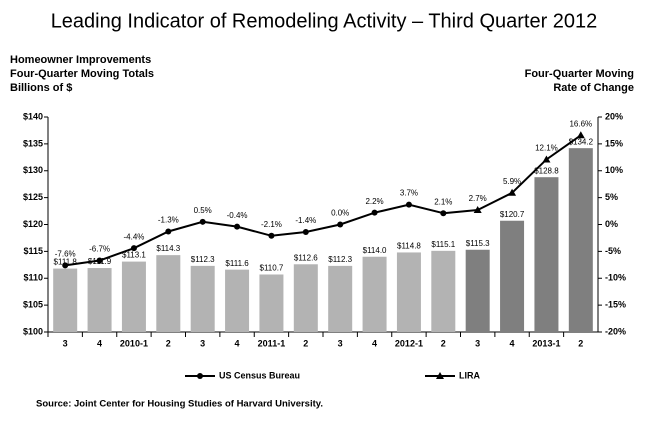  What do you see at coordinates (512, 214) in the screenshot?
I see `bar-value-label: $120.7` at bounding box center [512, 214].